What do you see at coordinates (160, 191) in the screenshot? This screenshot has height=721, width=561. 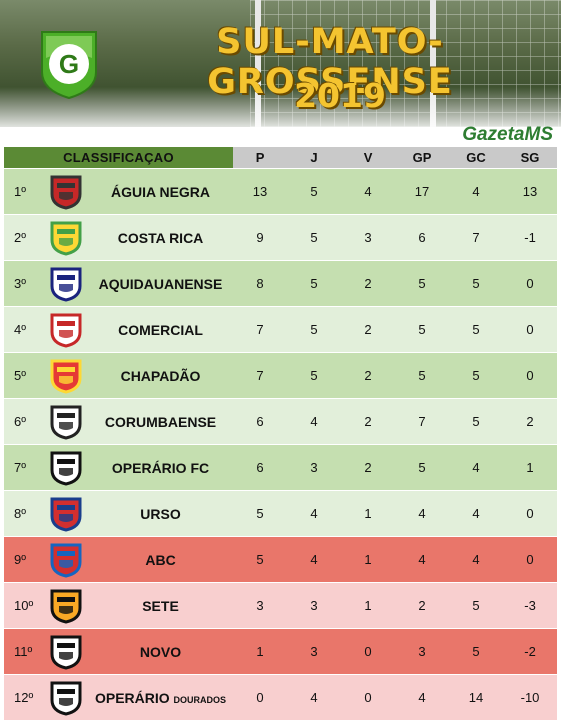 I see `team-name: ÁGUIA NEGRA` at bounding box center [160, 191].